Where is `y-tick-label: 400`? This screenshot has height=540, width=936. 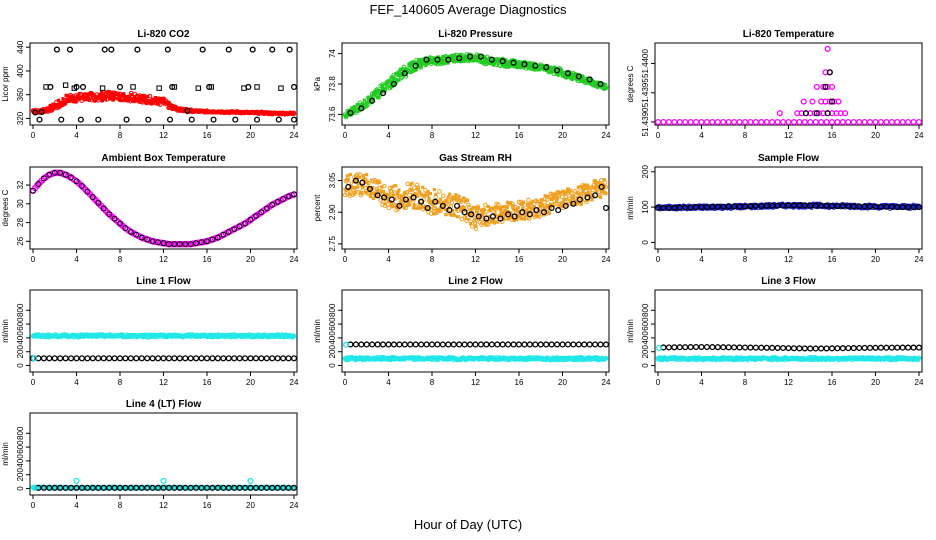 y-tick-label: 400 is located at coordinates (332, 338).